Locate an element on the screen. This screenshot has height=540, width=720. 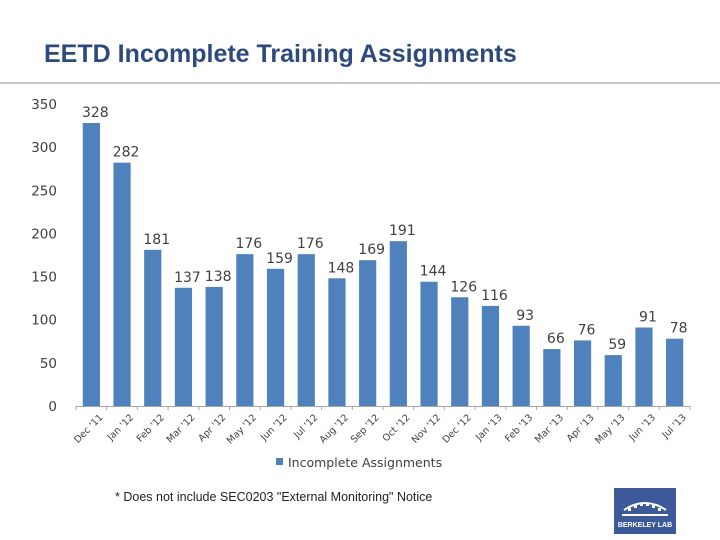
x-tick-label: Nov '12 is located at coordinates (426, 428).